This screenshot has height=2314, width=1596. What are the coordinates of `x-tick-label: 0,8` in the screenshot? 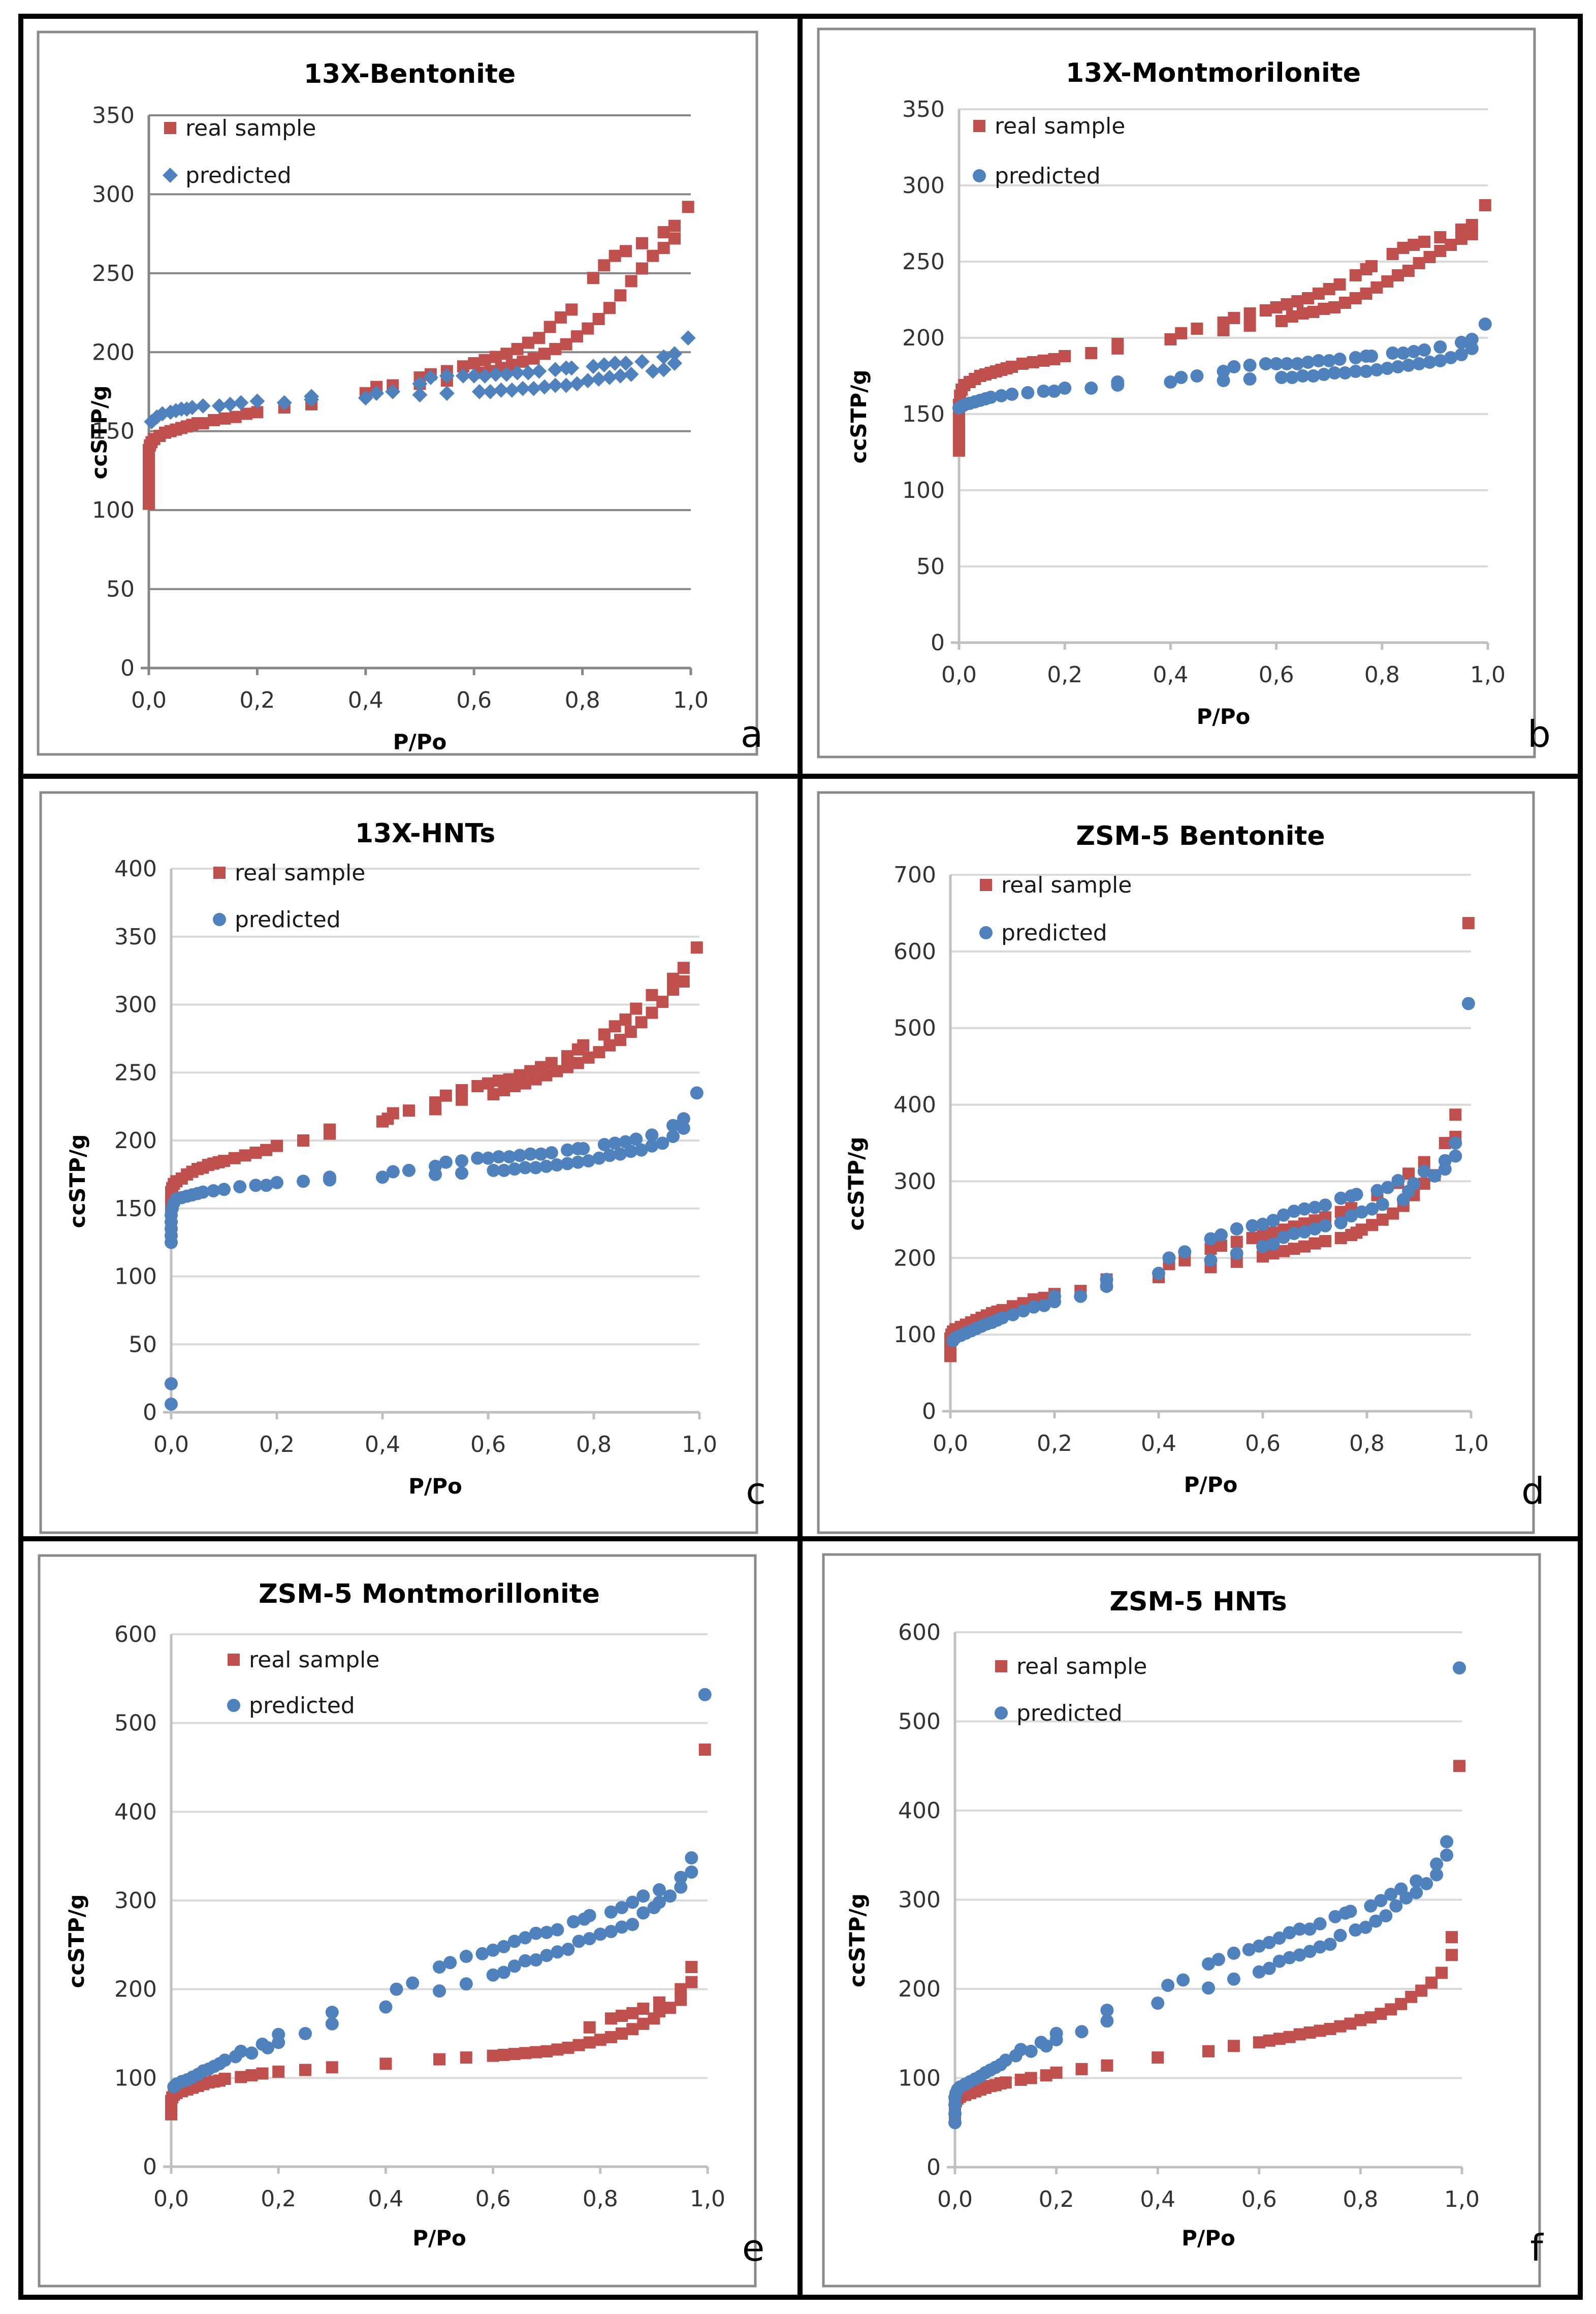 It's located at (1361, 2199).